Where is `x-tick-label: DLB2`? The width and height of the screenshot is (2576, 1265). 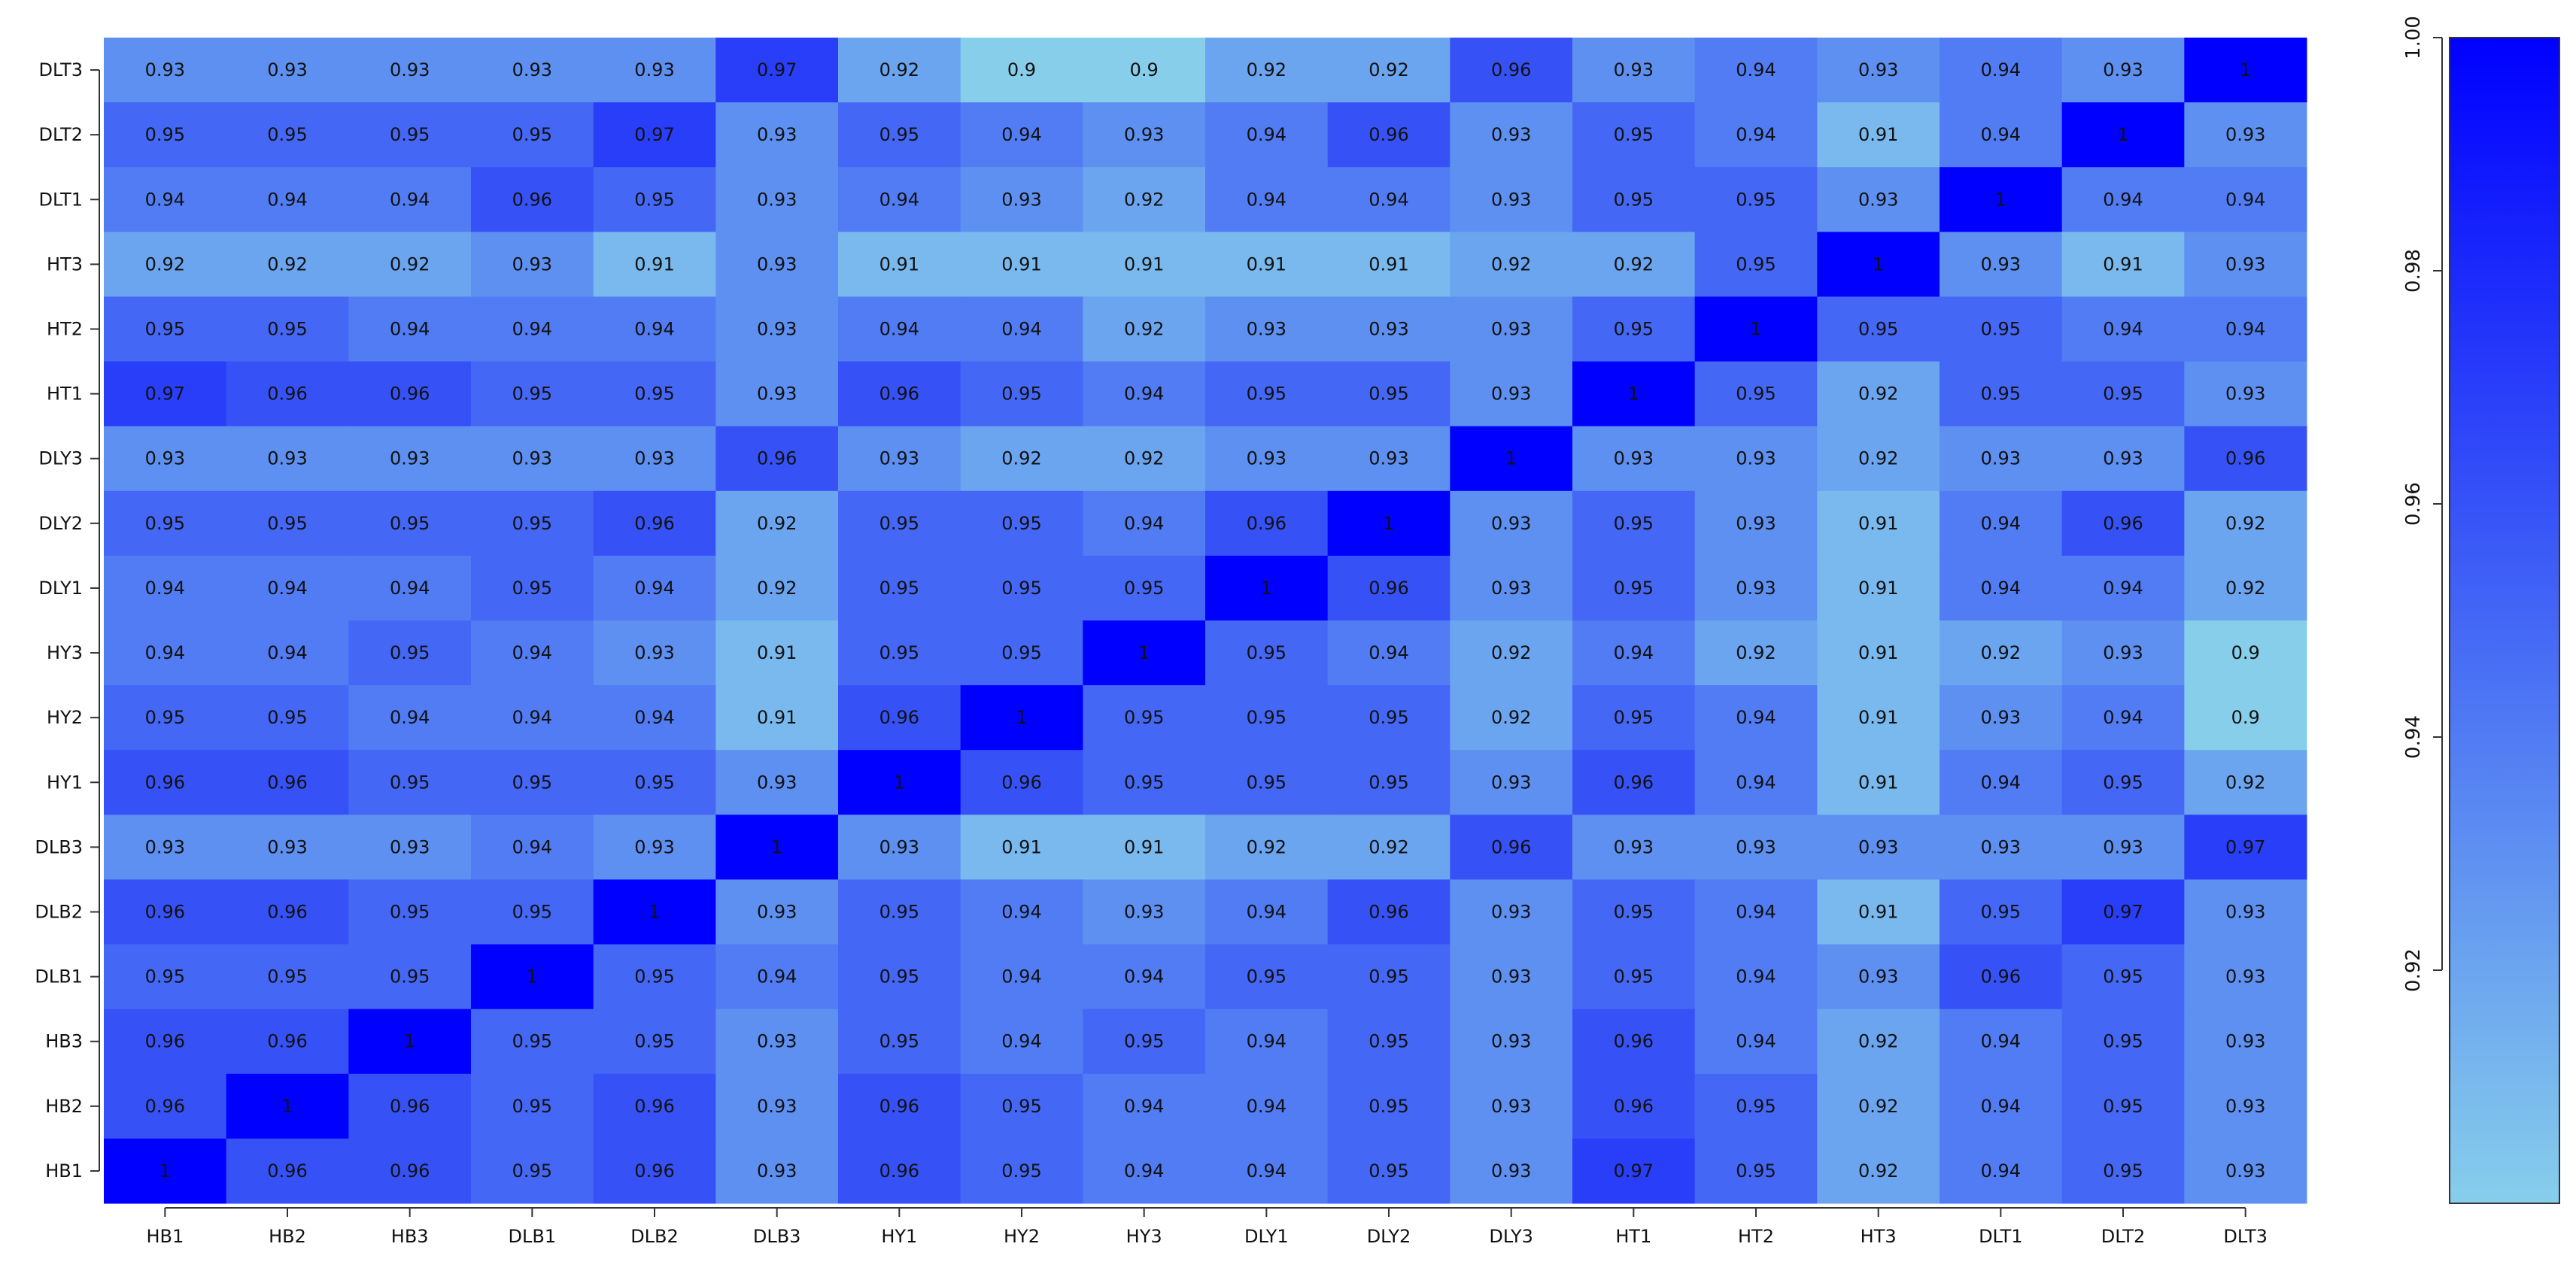
x-tick-label: DLB2 is located at coordinates (655, 1236).